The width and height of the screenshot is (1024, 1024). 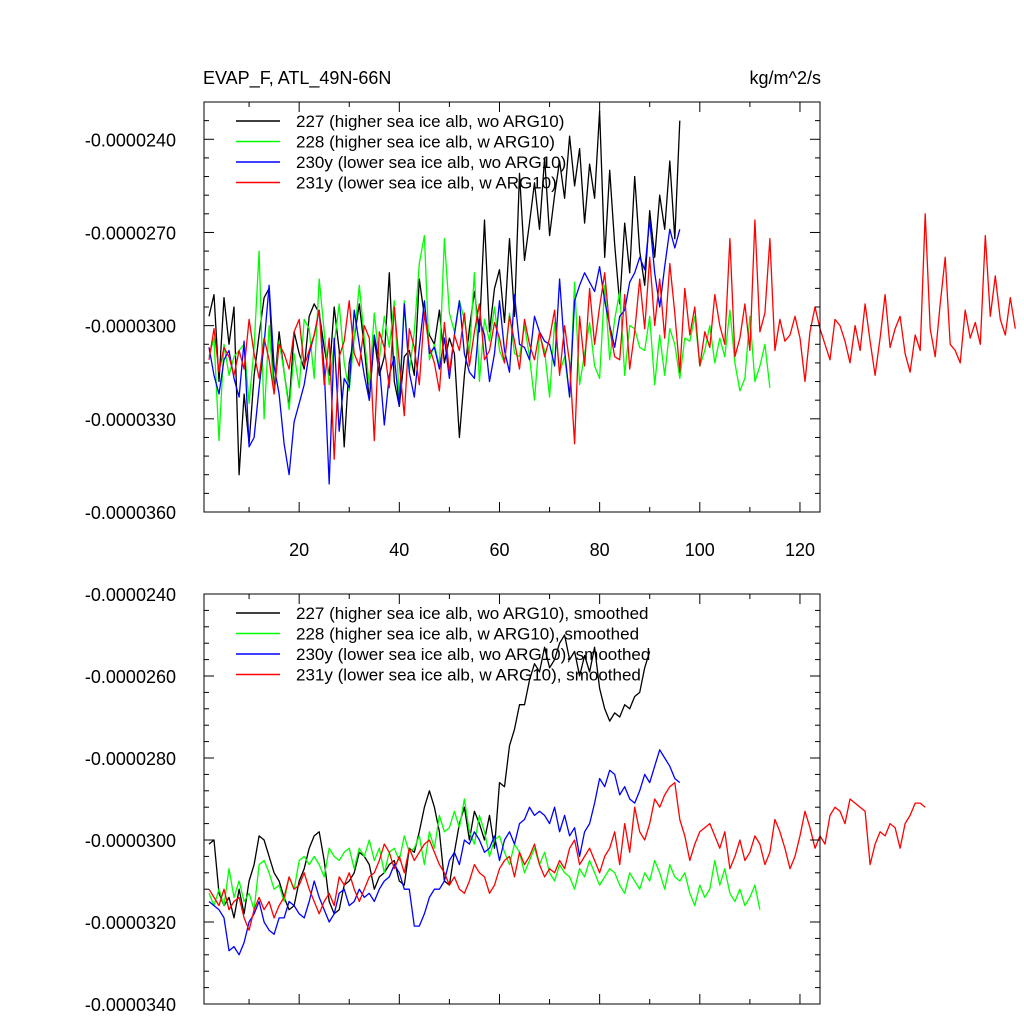 What do you see at coordinates (130, 233) in the screenshot?
I see `y-tick-label: -0.0000270` at bounding box center [130, 233].